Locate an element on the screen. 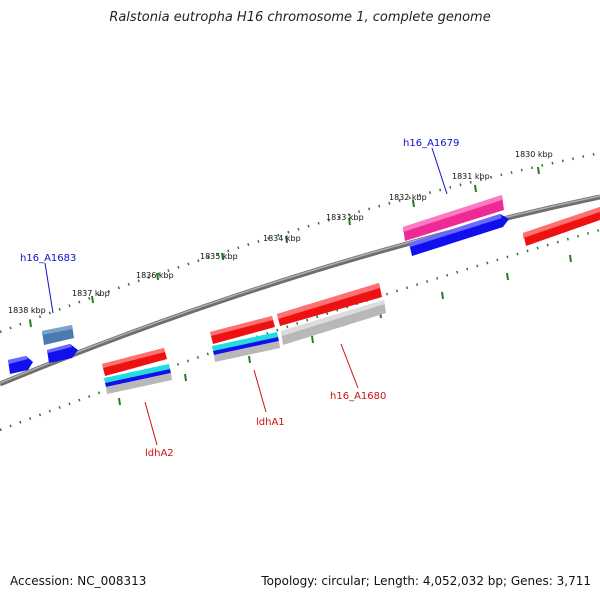 This screenshot has width=600, height=600. gene-red-right-edge-feature is located at coordinates (561, 226).